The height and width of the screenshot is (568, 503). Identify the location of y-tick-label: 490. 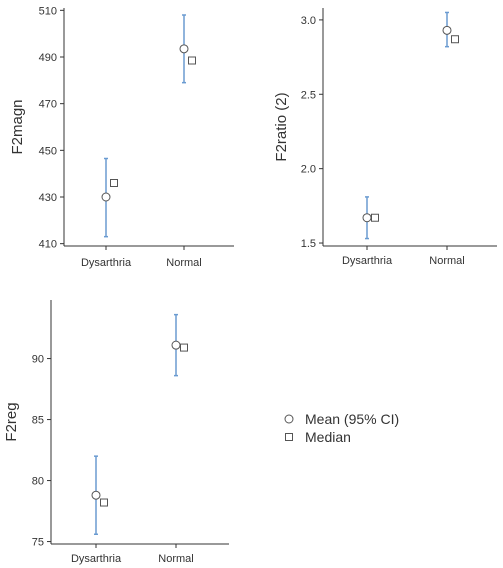
(48, 58).